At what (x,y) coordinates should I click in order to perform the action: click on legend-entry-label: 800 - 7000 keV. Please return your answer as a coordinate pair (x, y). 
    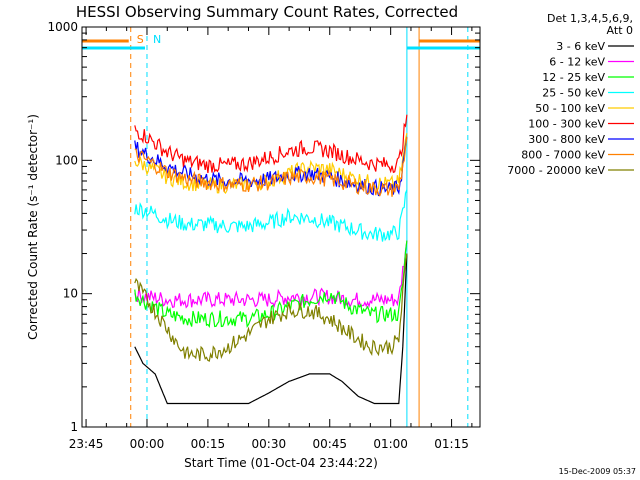
    Looking at the image, I should click on (563, 155).